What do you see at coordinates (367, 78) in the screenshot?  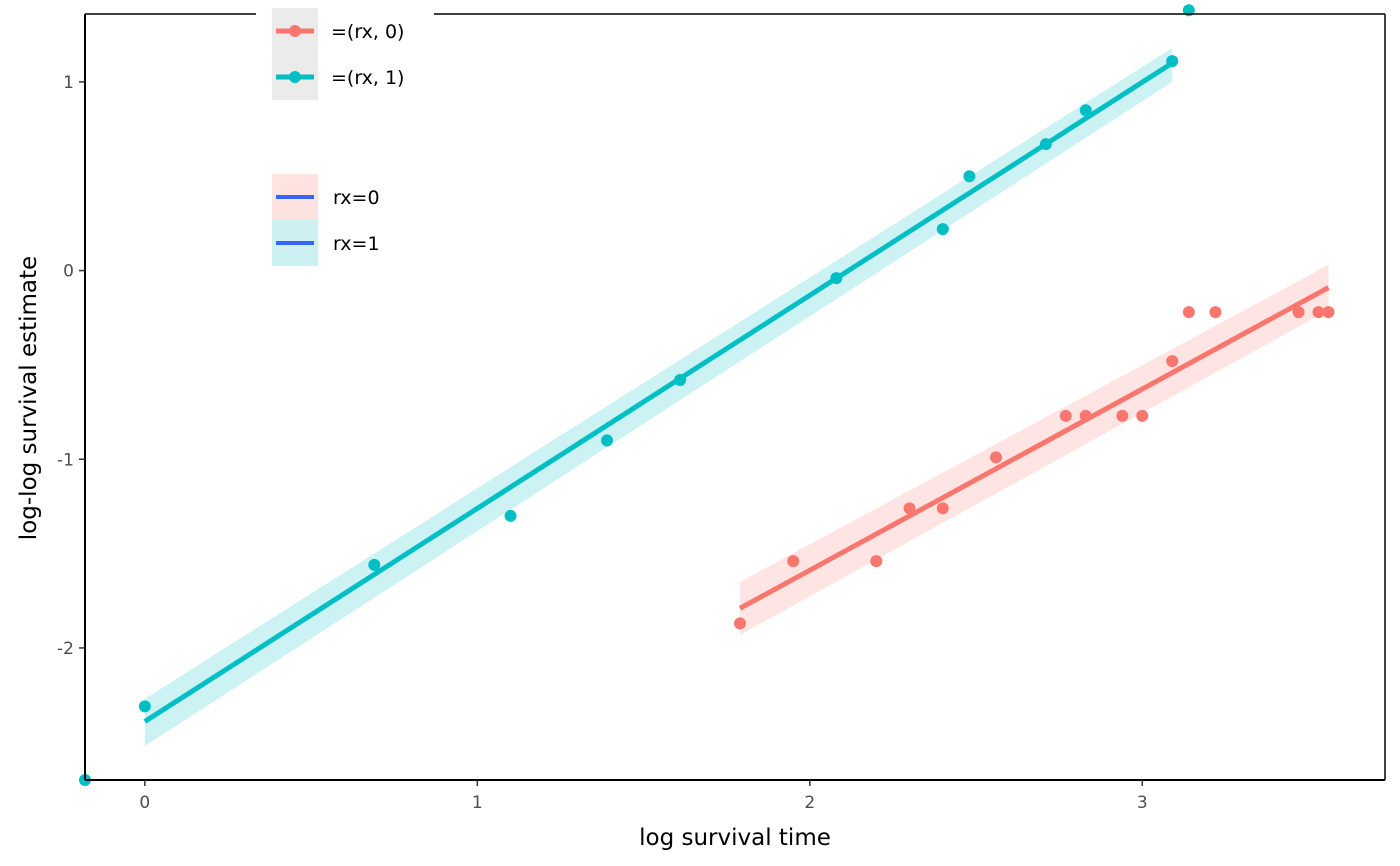 I see `legend-label: =(rx, 1)` at bounding box center [367, 78].